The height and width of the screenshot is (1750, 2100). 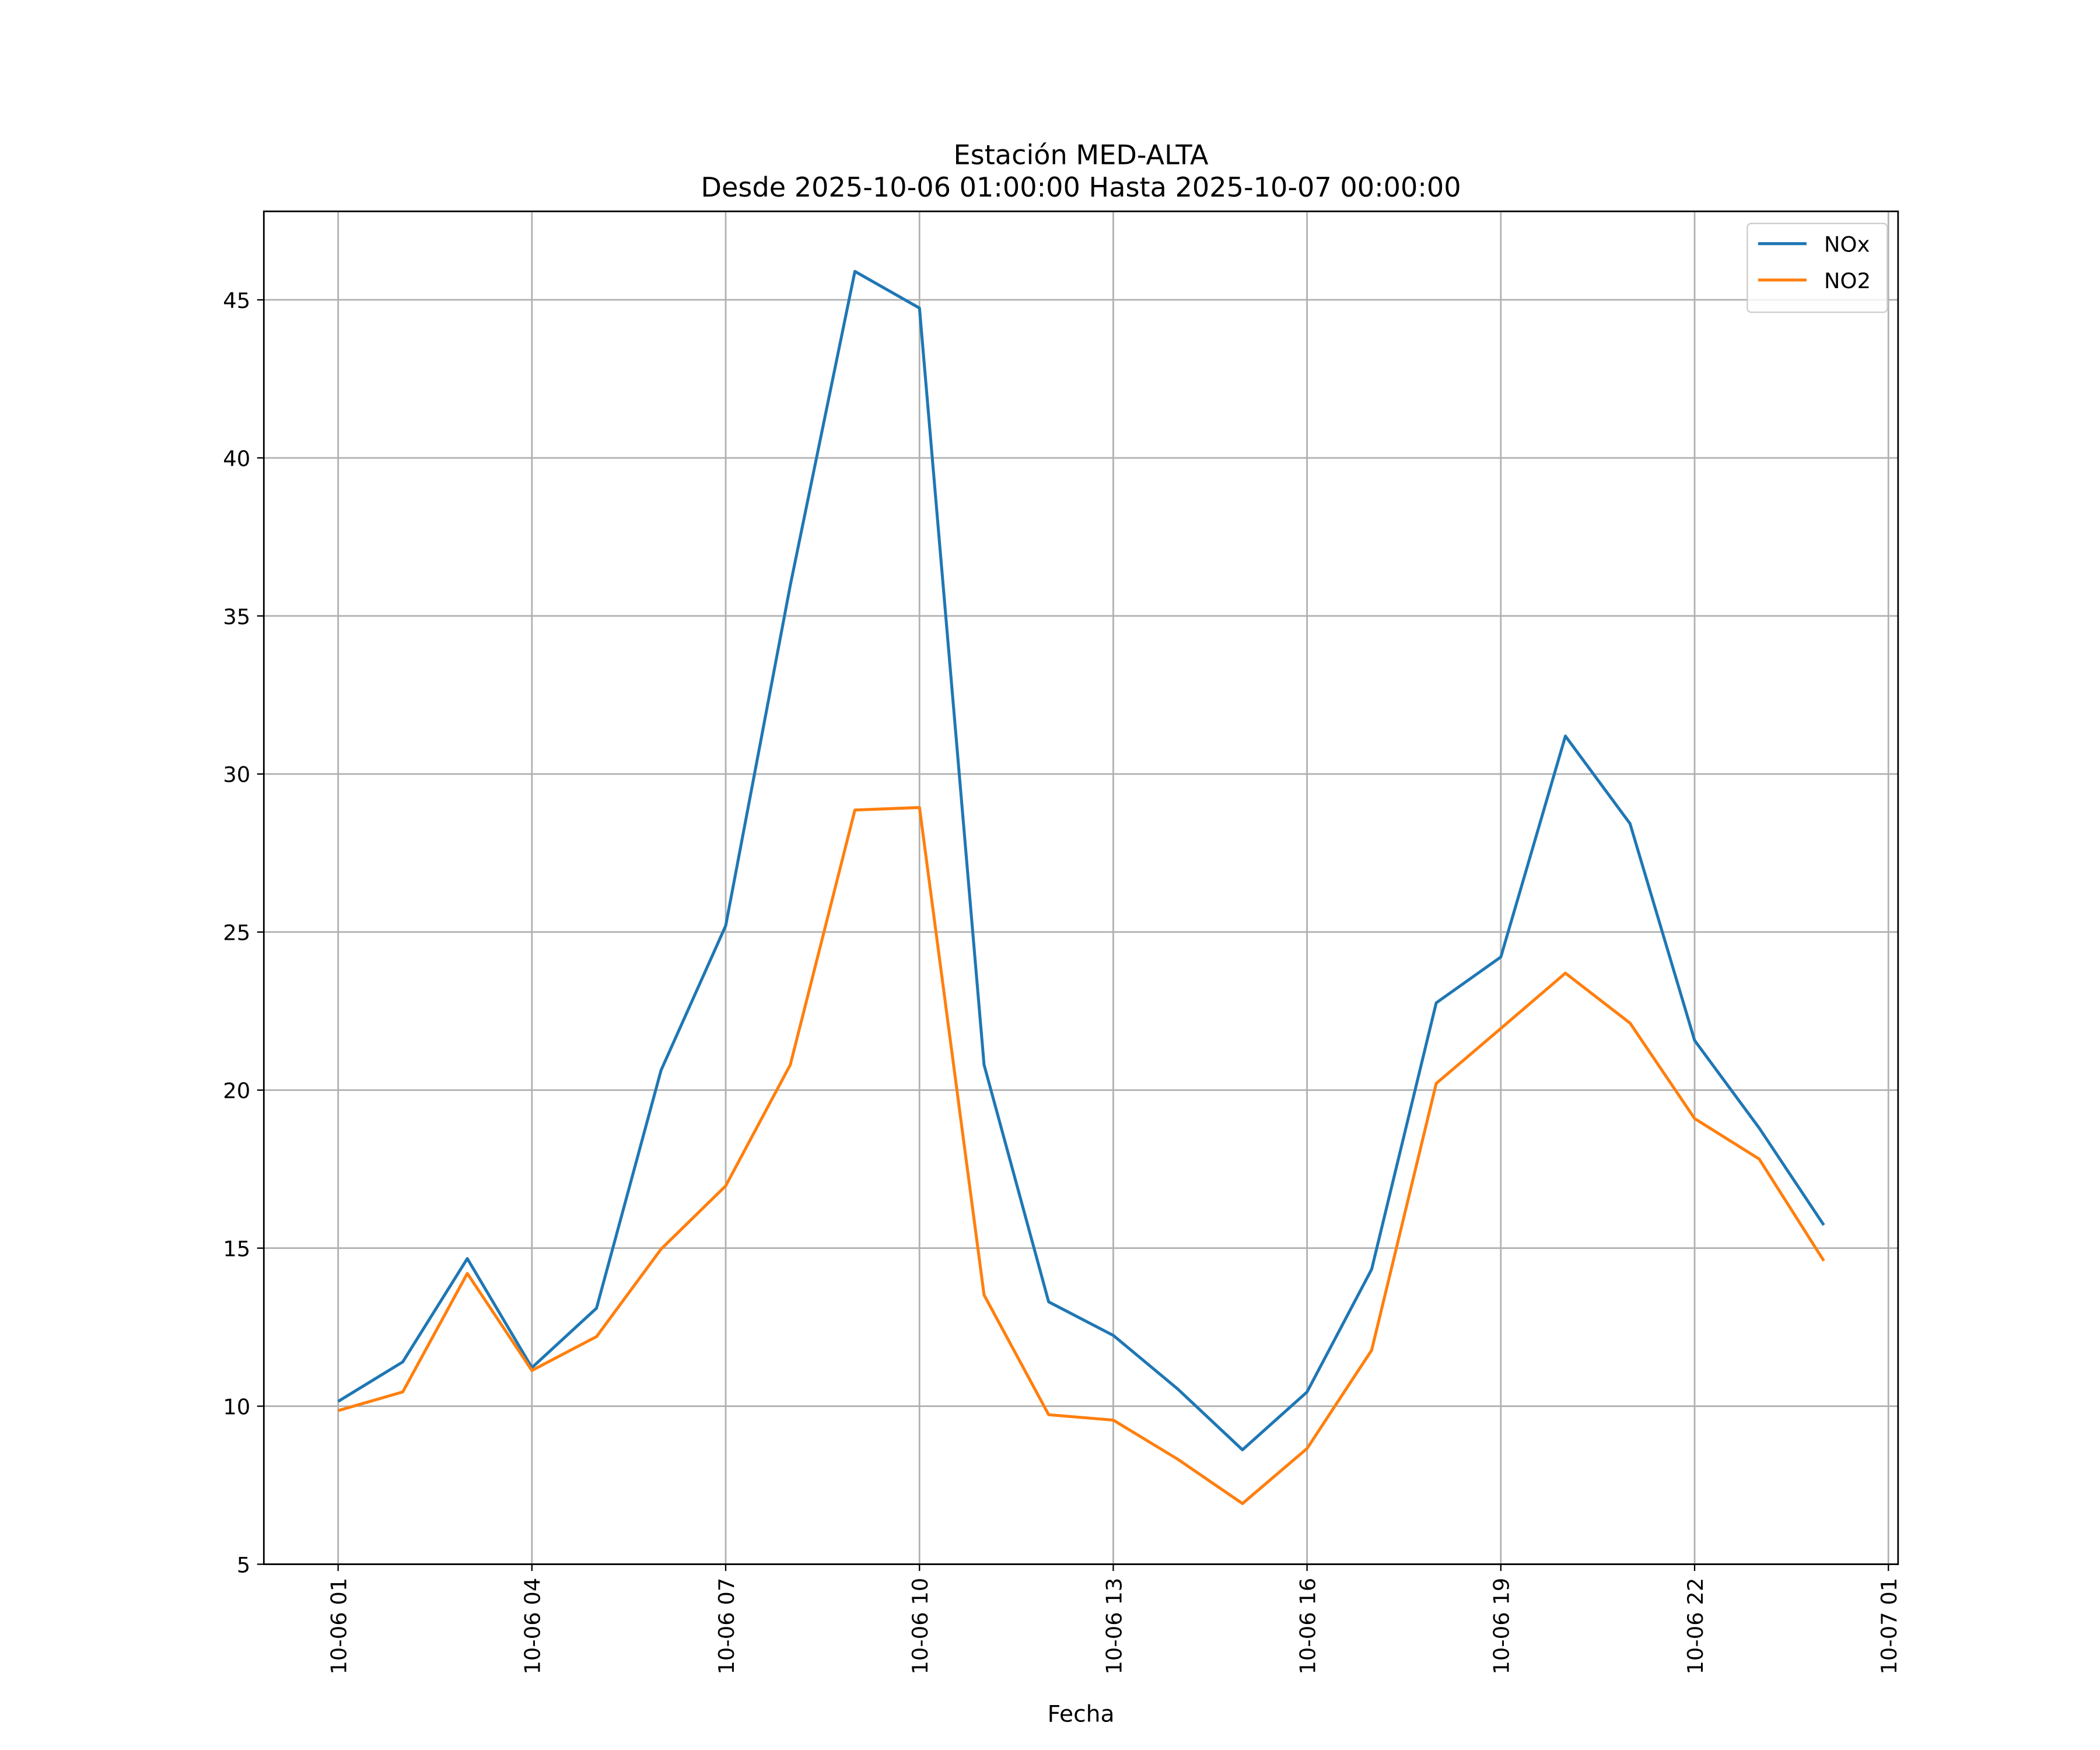 I want to click on y-tick-label: 40, so click(x=236, y=459).